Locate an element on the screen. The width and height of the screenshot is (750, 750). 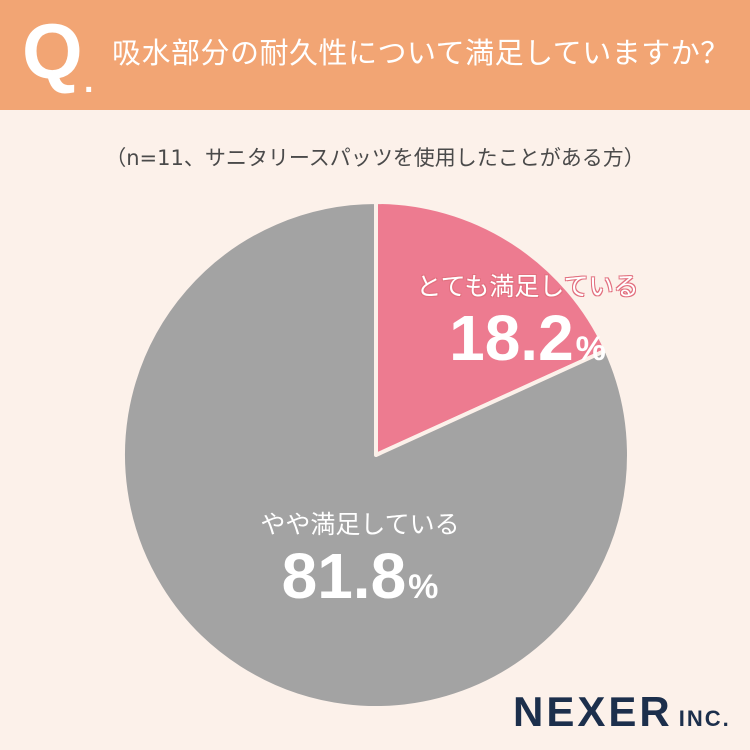
question-header: Q . 吸水部分の耐久性について満足していますか？ is located at coordinates (375, 55).